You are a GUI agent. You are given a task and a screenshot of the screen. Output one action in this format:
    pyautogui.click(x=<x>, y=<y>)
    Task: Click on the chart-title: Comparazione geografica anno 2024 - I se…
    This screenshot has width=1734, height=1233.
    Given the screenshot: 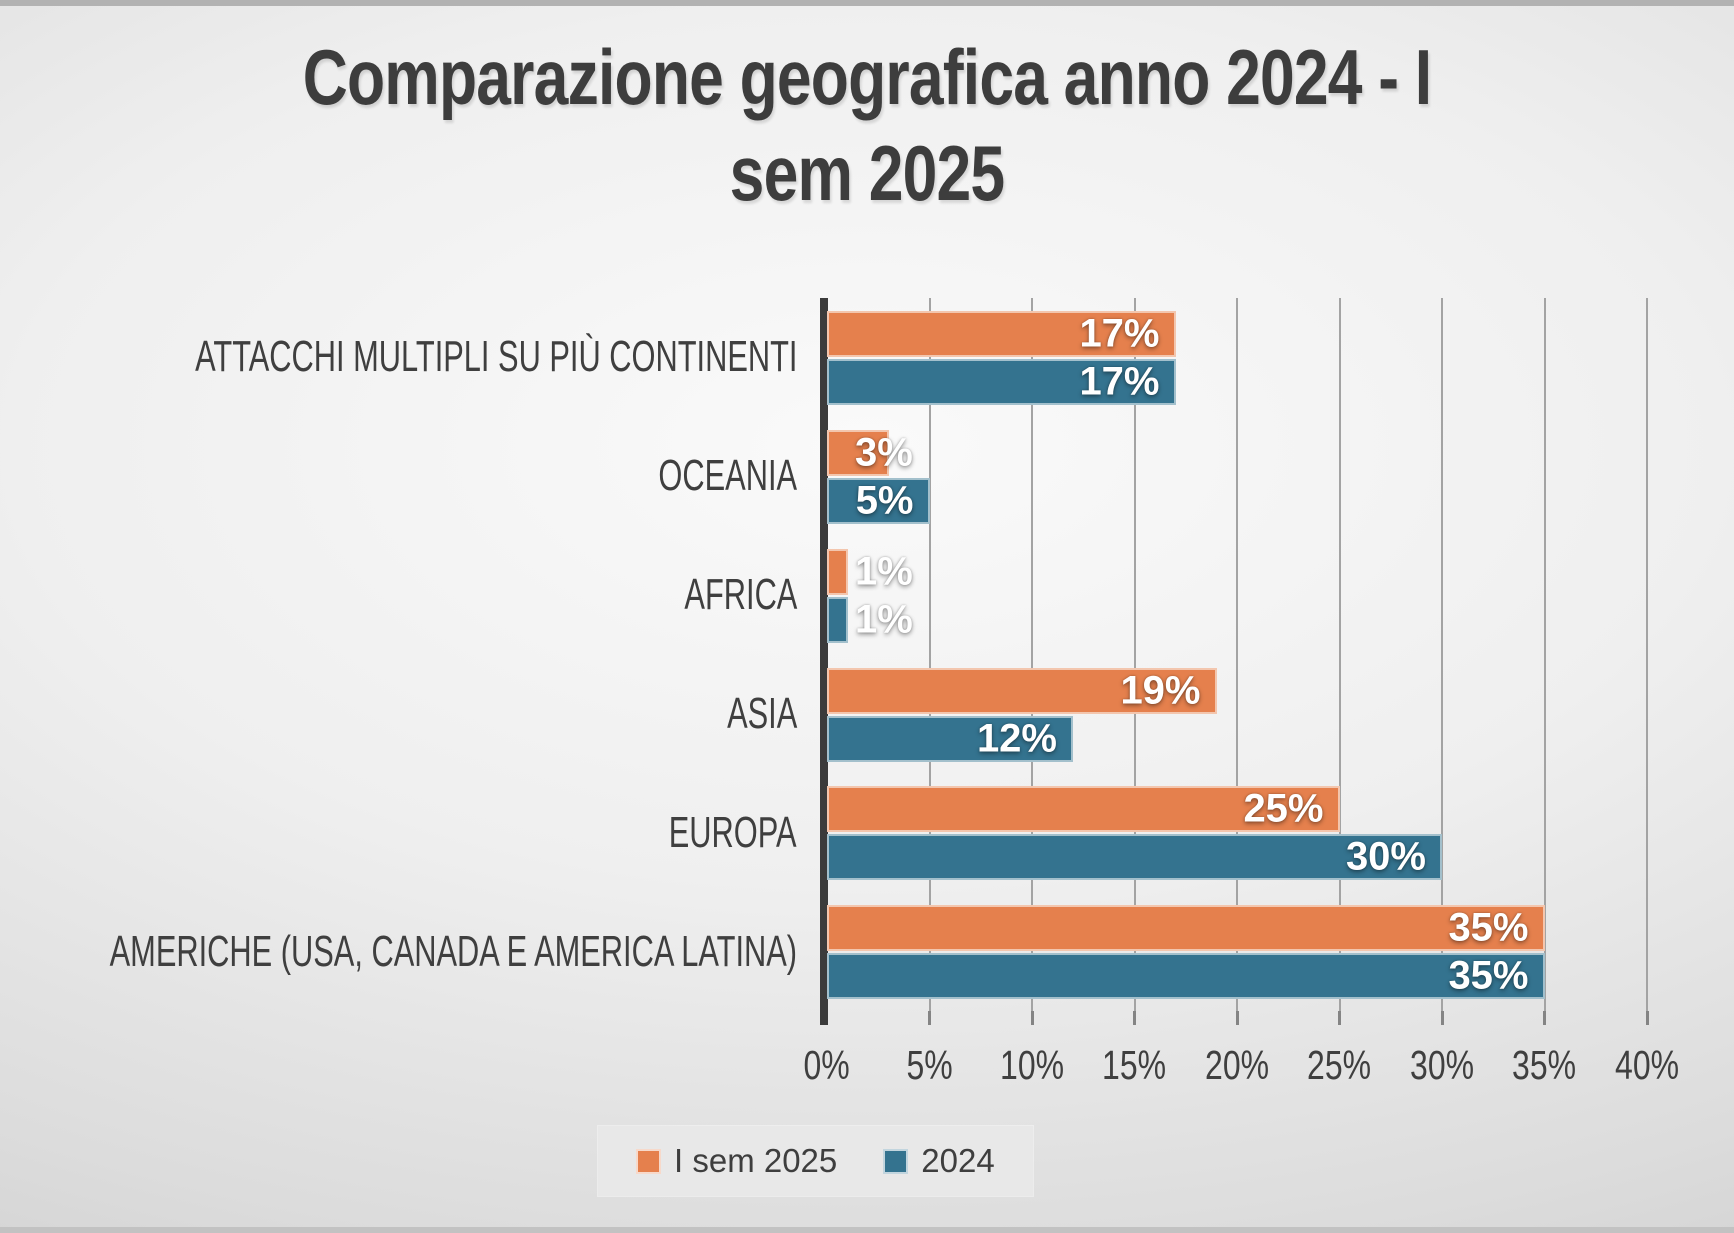 What is the action you would take?
    pyautogui.click(x=866, y=126)
    